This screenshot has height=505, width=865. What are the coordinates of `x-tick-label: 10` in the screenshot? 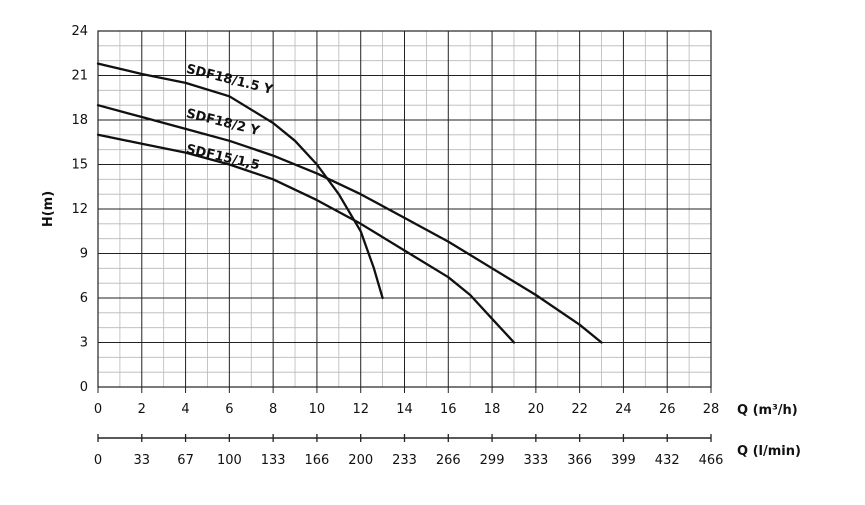 It's located at (317, 409).